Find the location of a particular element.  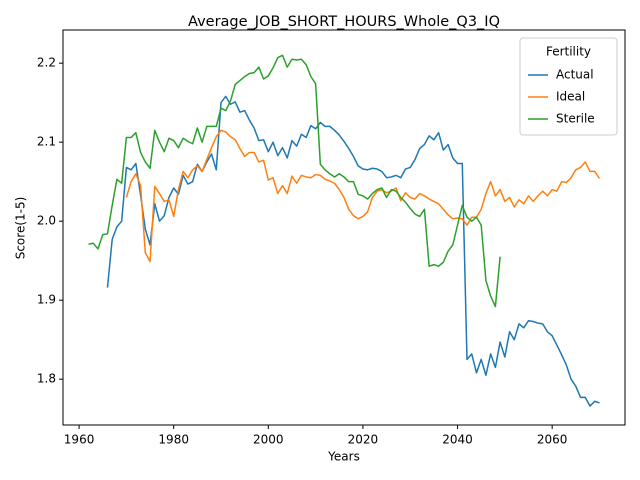

y-tick-label: 1.8 is located at coordinates (46, 379).